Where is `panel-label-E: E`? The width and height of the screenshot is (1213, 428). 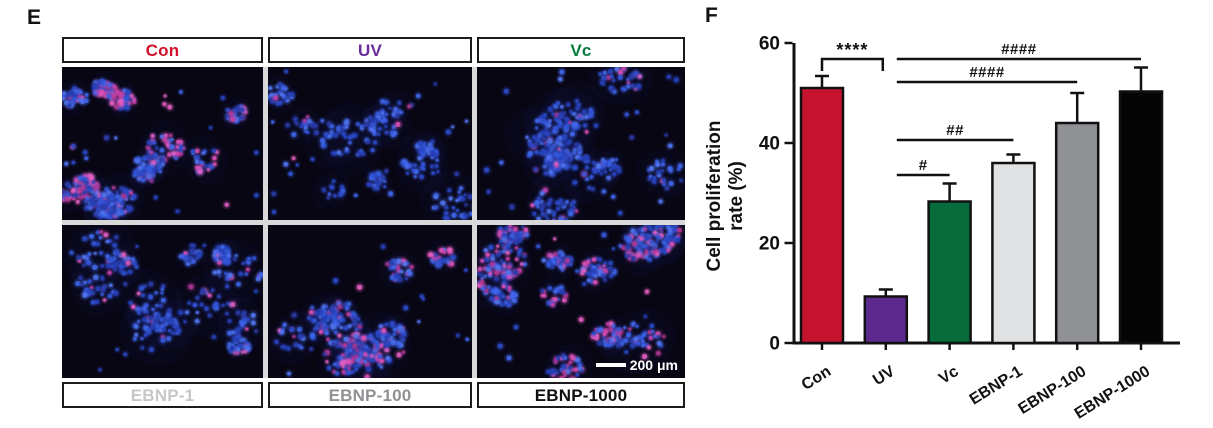 panel-label-E: E is located at coordinates (34, 17).